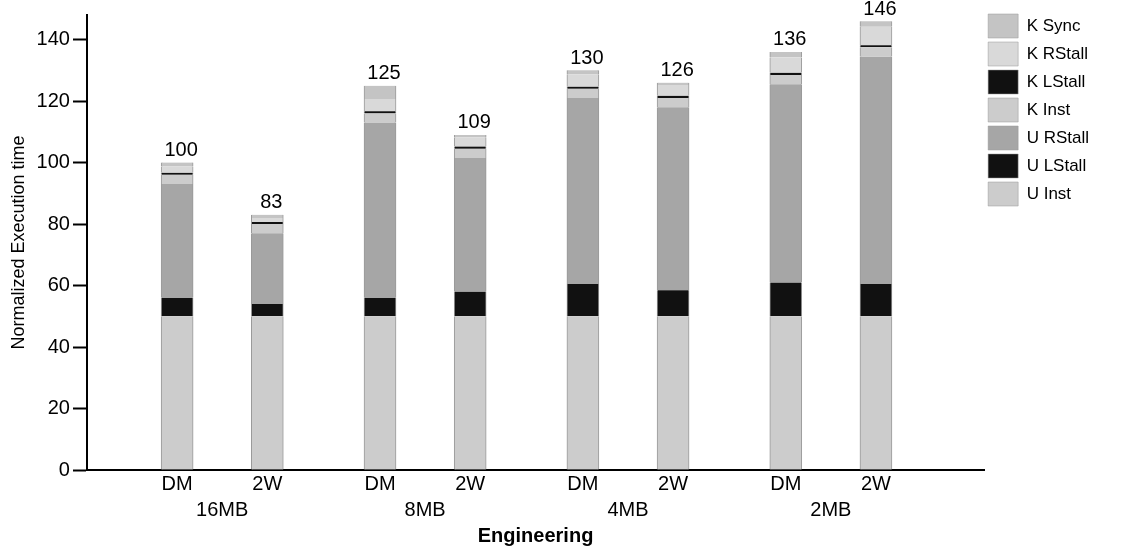  I want to click on total-label: 109, so click(474, 121).